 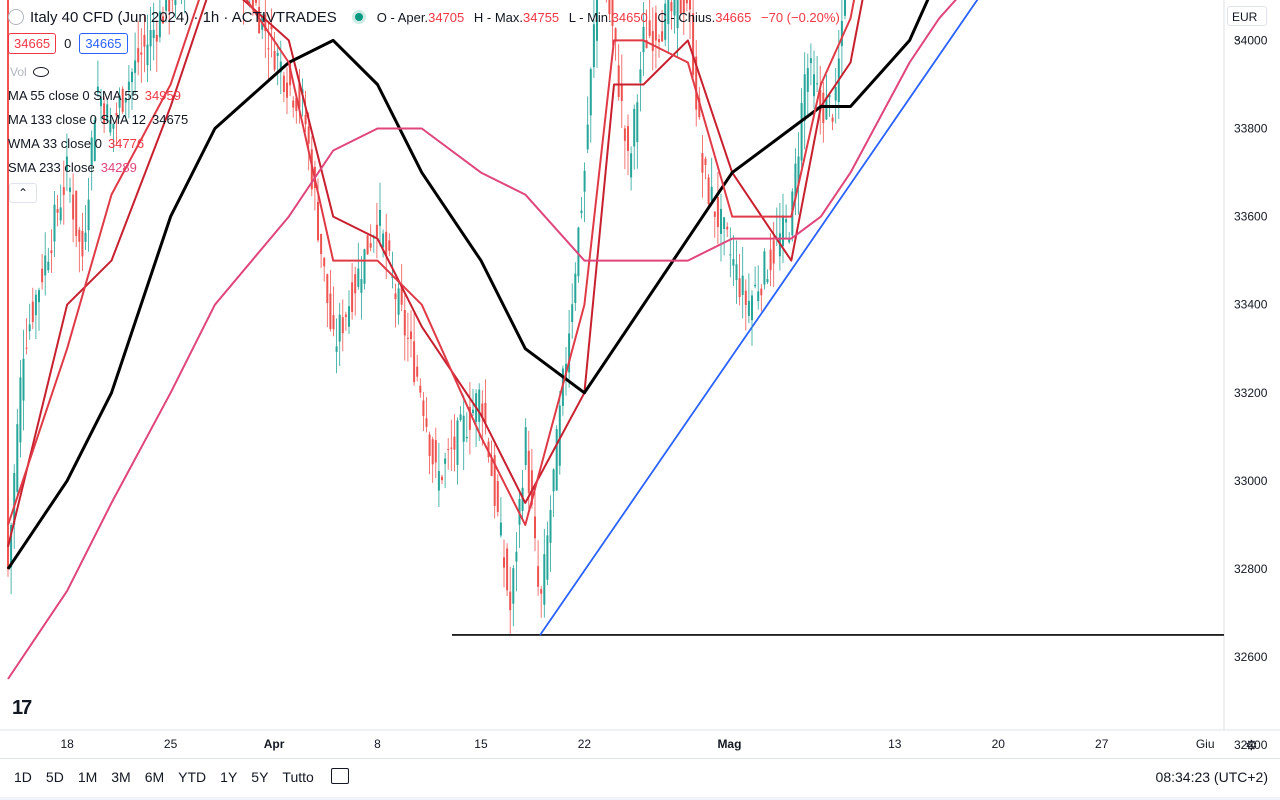 I want to click on clock: 08:34:23 (UTC+2), so click(x=1211, y=777).